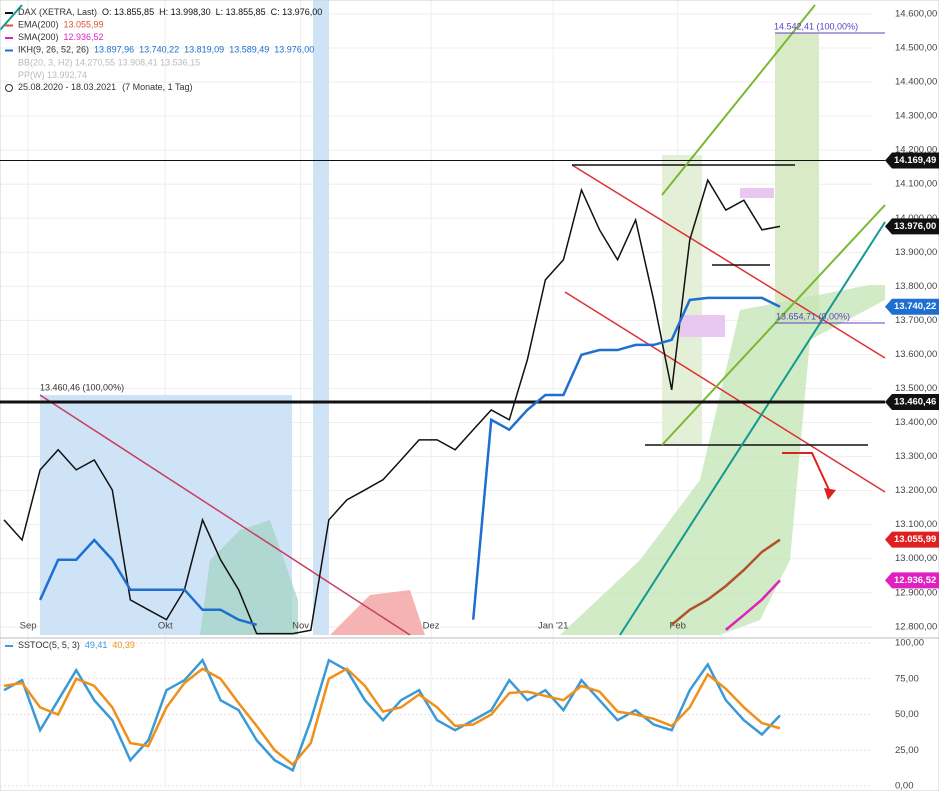  What do you see at coordinates (916, 558) in the screenshot?
I see `y-tick-label: 13.000,00` at bounding box center [916, 558].